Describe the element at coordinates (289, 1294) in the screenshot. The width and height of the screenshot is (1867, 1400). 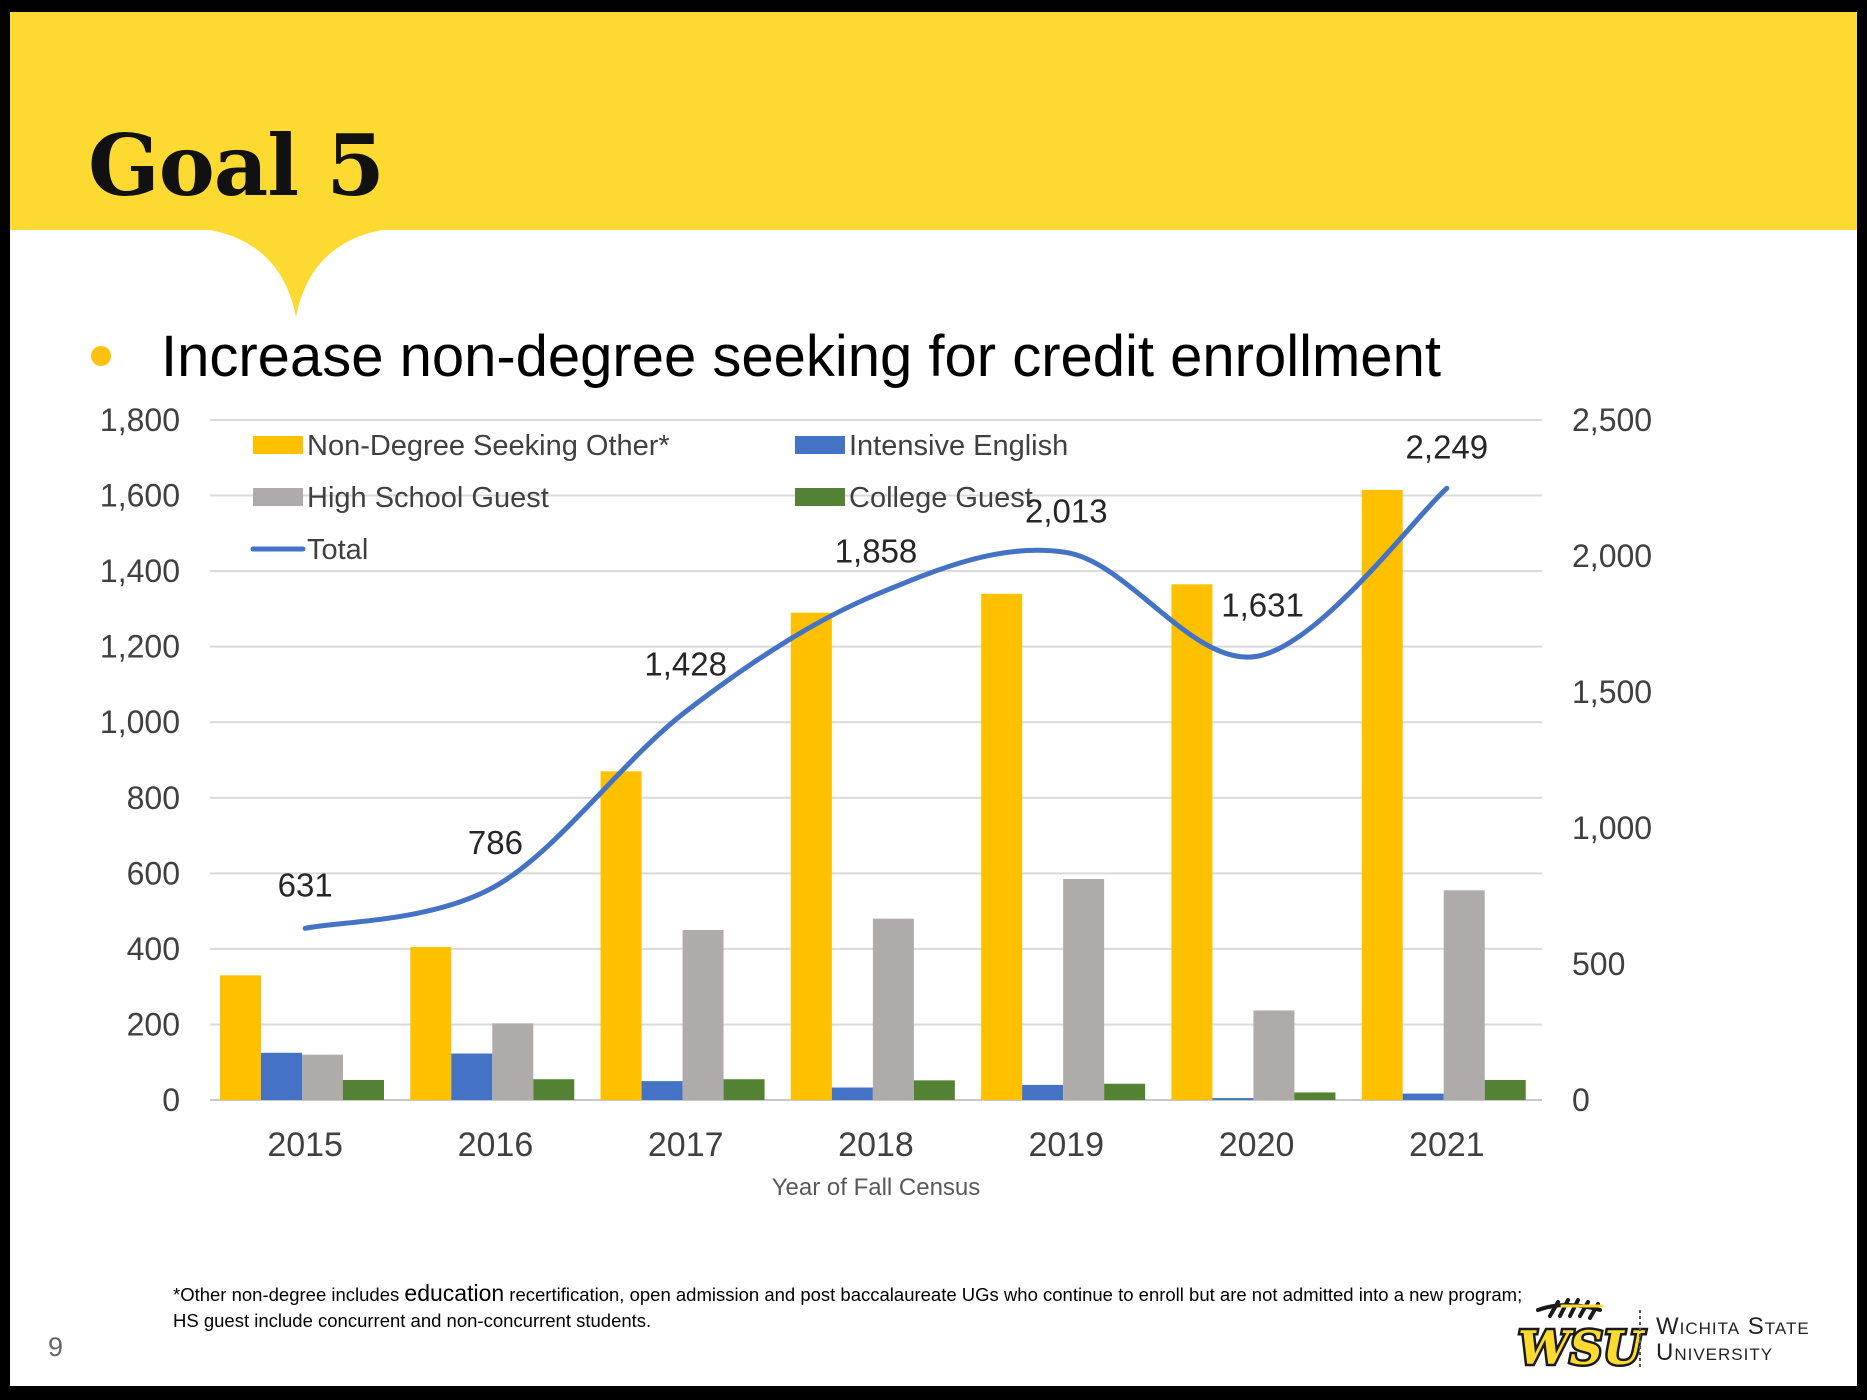
I see `footnote-text-part1: *Other non-degree includes` at that location.